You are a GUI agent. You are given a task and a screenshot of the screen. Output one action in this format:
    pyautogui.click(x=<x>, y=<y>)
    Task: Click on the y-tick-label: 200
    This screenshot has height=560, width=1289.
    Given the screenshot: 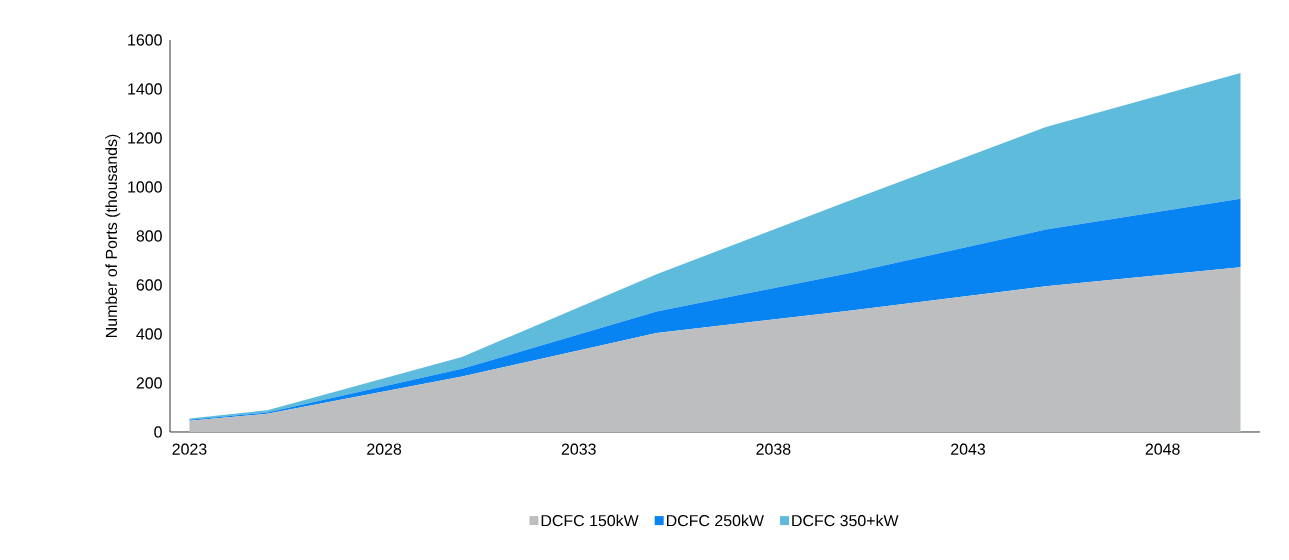 What is the action you would take?
    pyautogui.click(x=149, y=383)
    